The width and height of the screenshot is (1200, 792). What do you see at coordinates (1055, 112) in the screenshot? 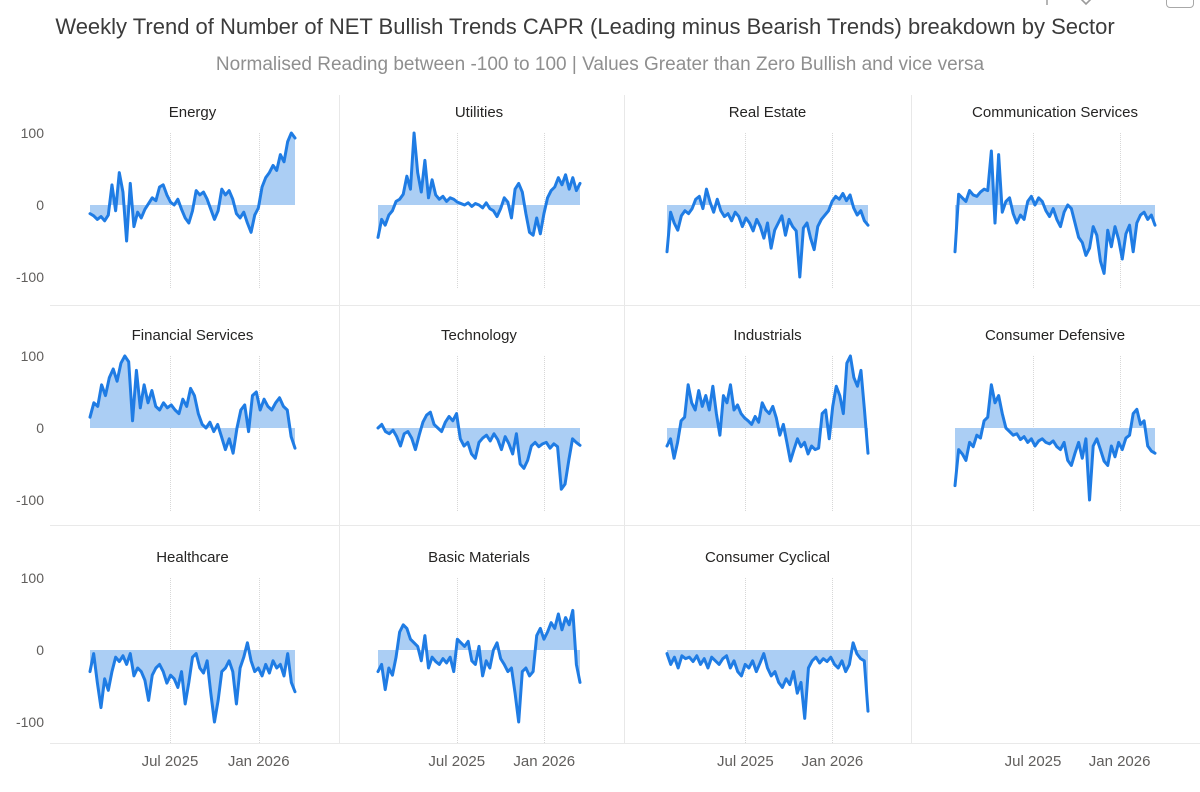
I see `facet-title-communication-services: Communication Services` at bounding box center [1055, 112].